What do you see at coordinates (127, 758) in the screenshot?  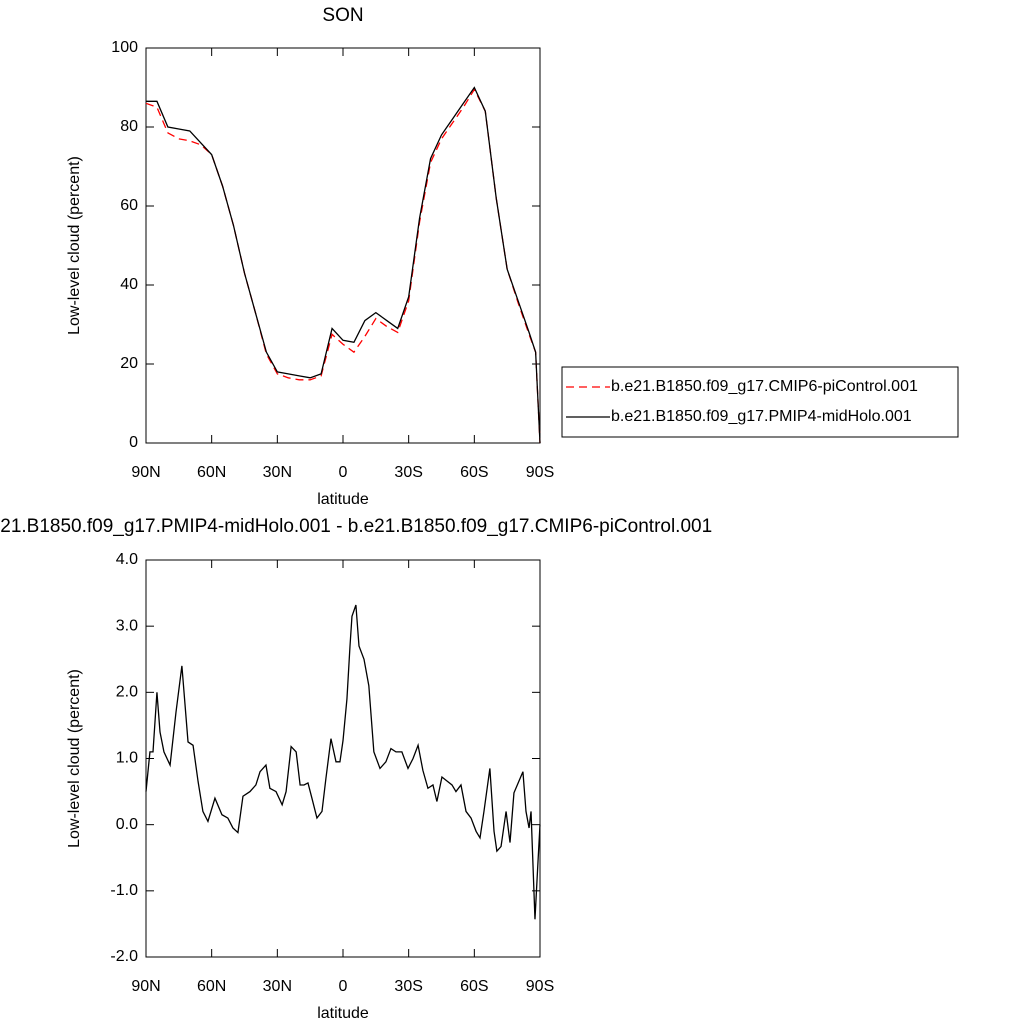 I see `y-tick-label: 1.0` at bounding box center [127, 758].